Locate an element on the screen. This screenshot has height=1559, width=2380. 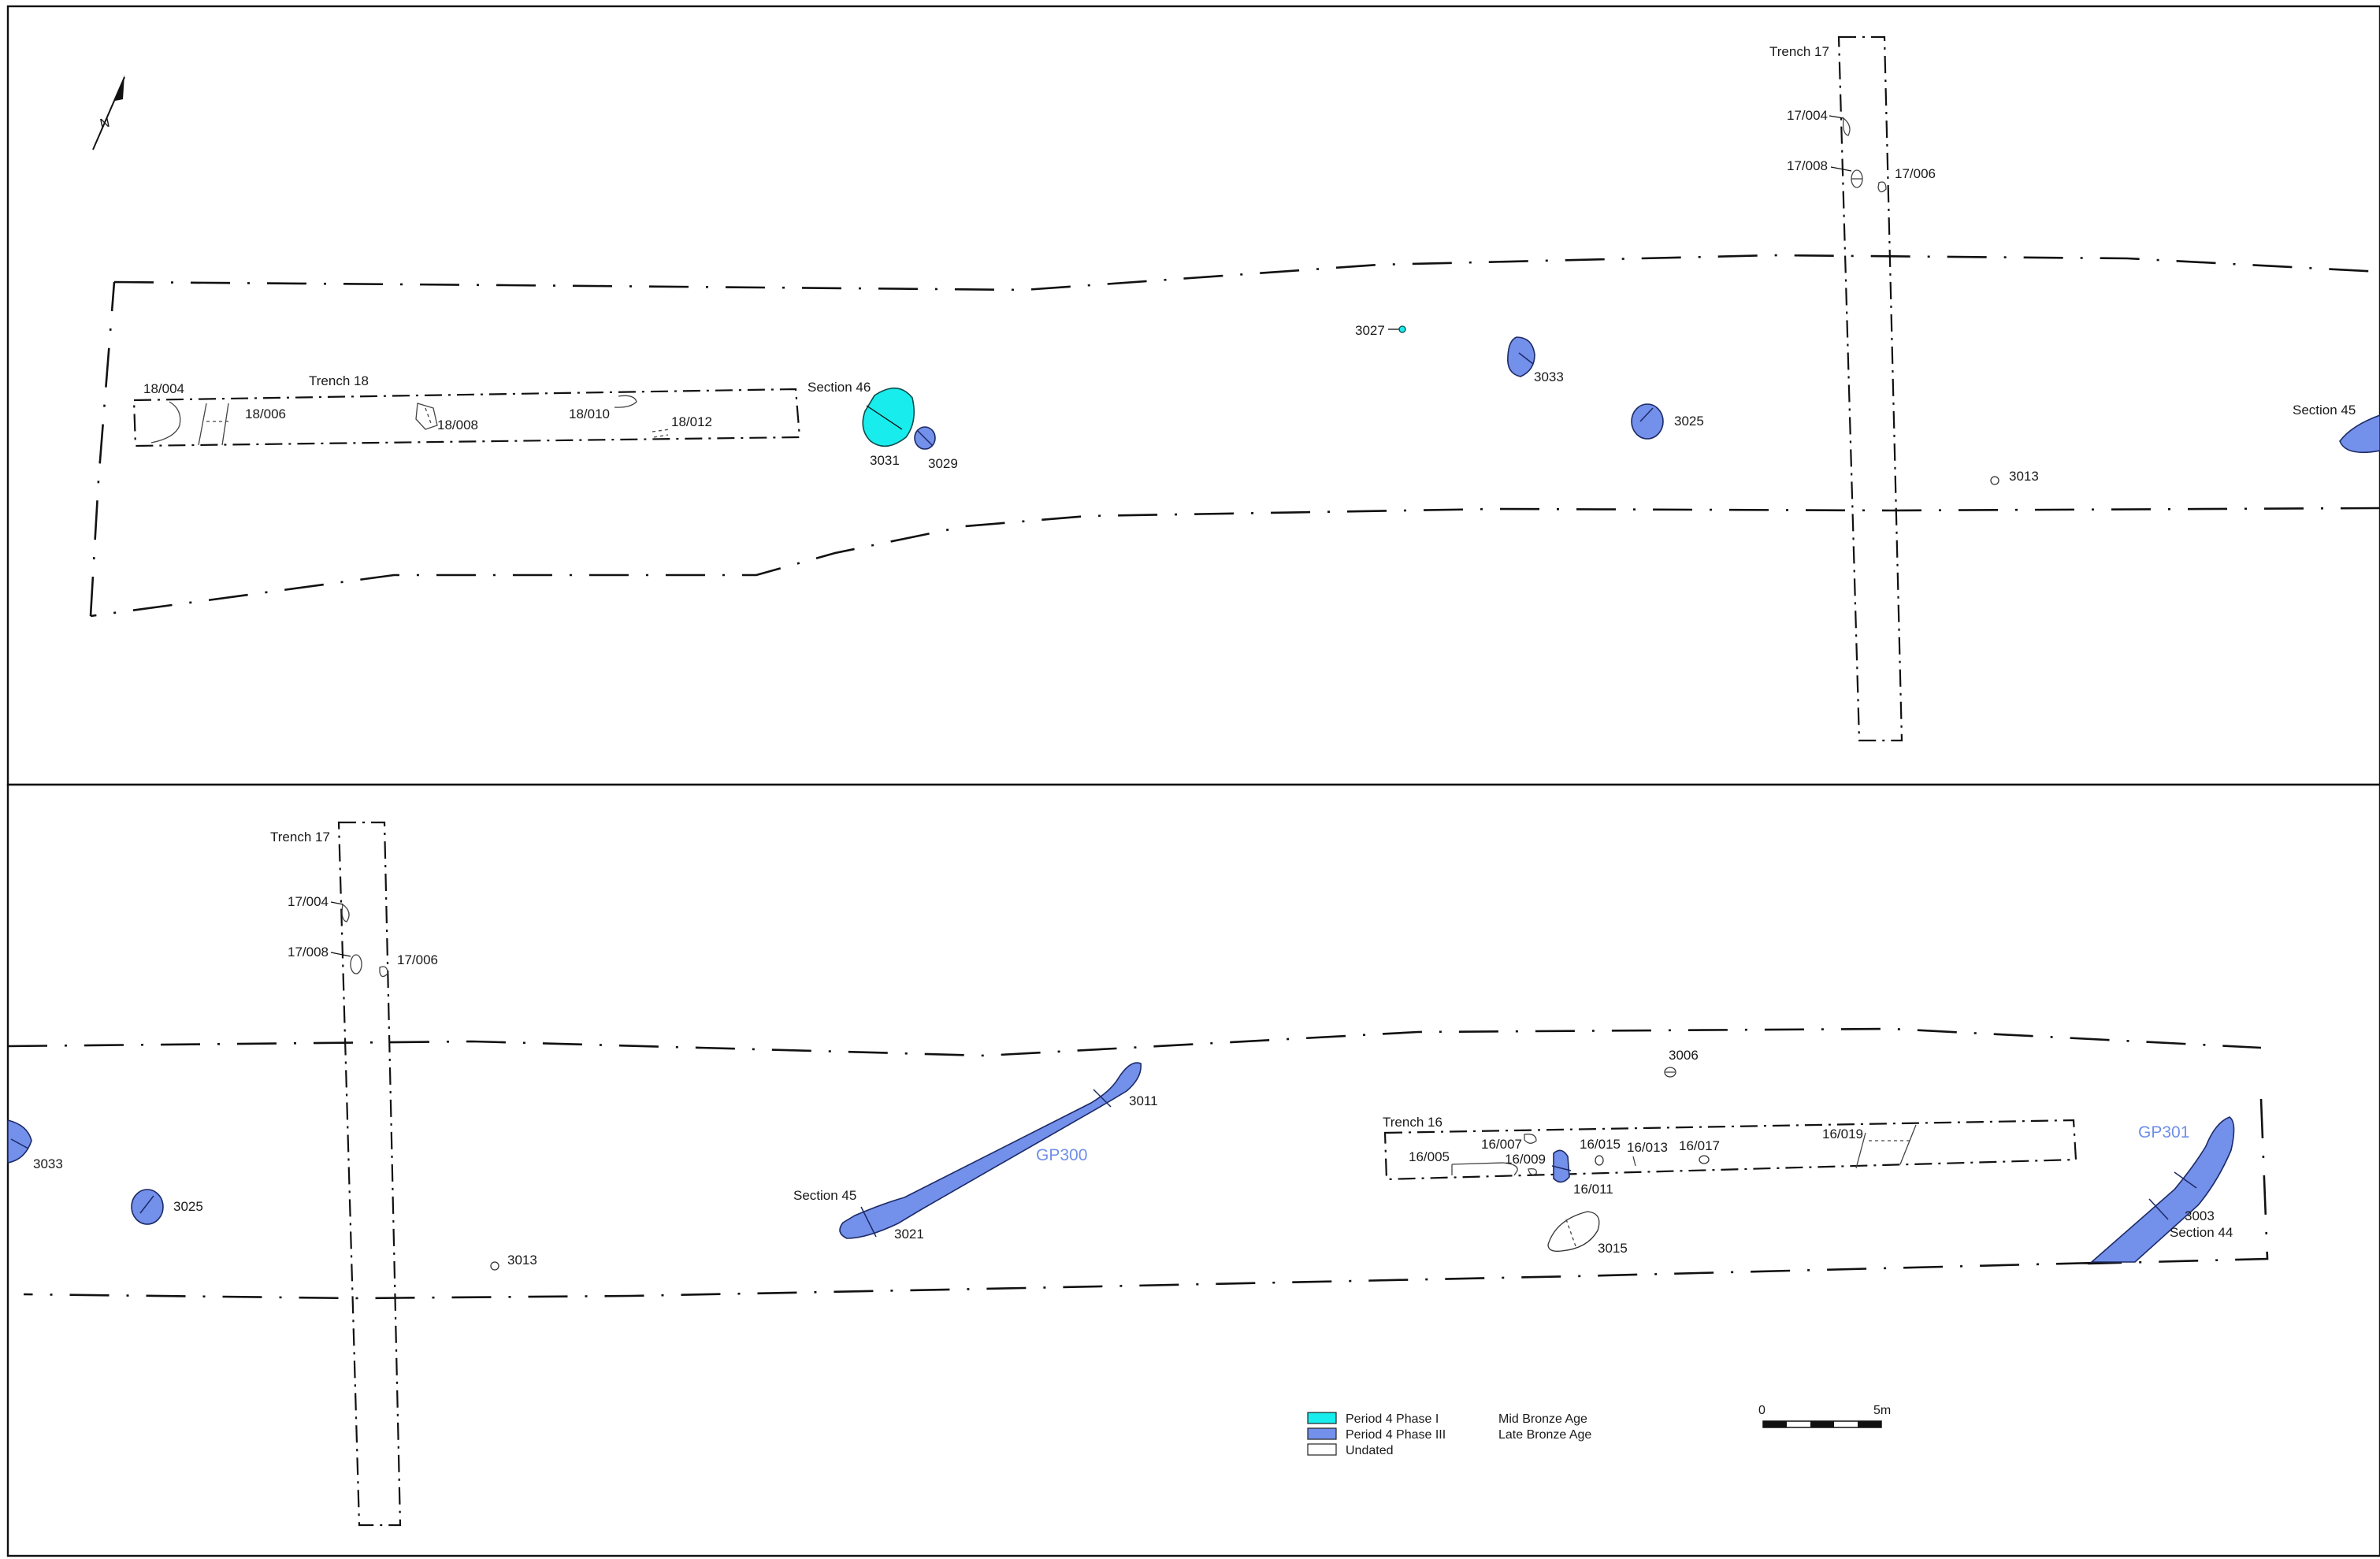
section-44-label: Section 44 is located at coordinates (2201, 1232).